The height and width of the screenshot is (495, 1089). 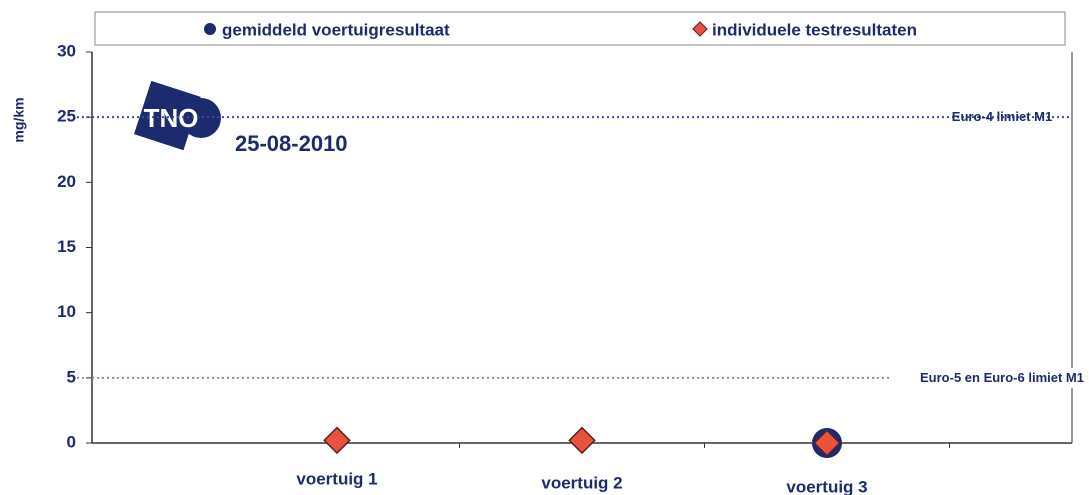 I want to click on logo-text: TNO, so click(x=171, y=118).